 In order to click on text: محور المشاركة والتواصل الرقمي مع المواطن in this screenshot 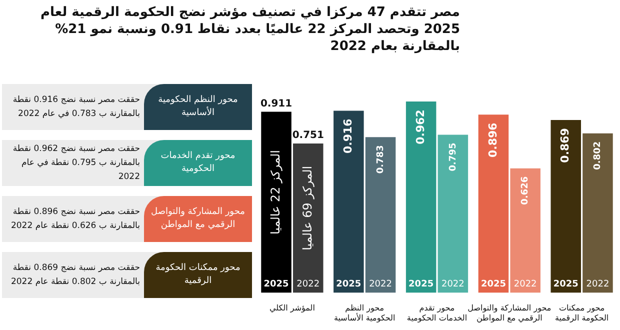, I will do `click(198, 219)`.